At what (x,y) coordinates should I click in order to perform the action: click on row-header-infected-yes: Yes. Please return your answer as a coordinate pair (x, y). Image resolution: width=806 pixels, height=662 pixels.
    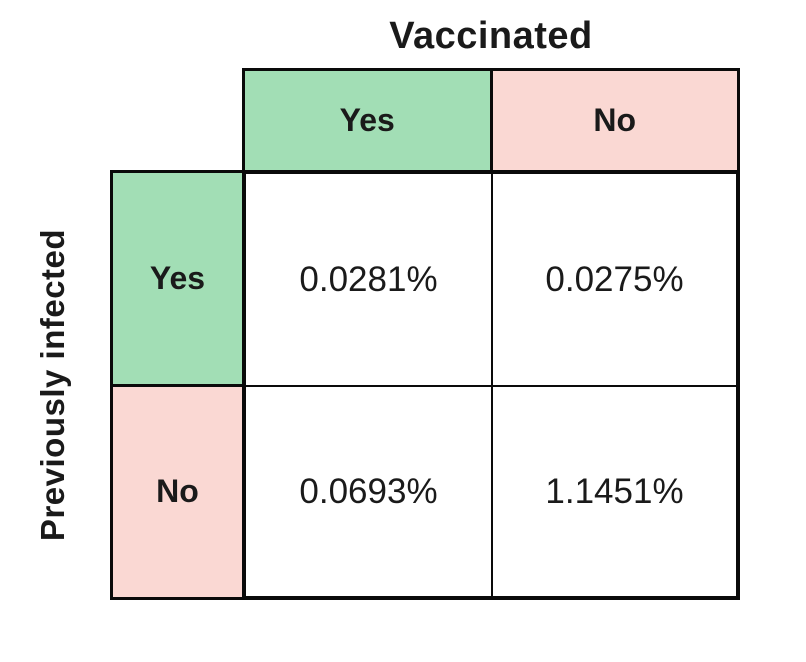
    Looking at the image, I should click on (177, 278).